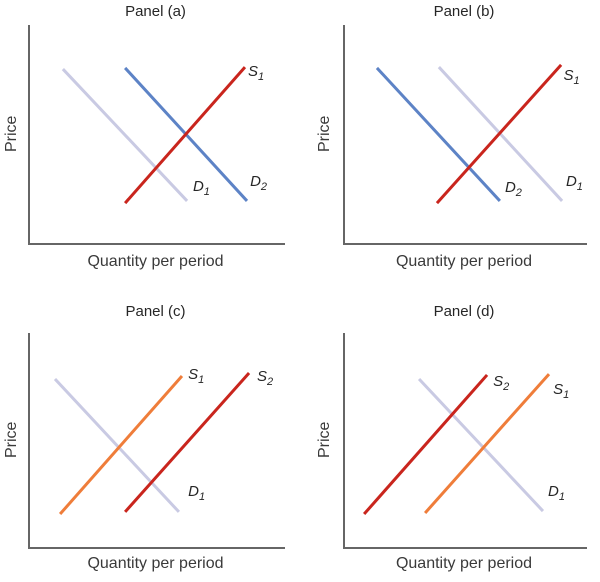 The height and width of the screenshot is (582, 600). Describe the element at coordinates (438, 134) in the screenshot. I see `curve-d2` at that location.